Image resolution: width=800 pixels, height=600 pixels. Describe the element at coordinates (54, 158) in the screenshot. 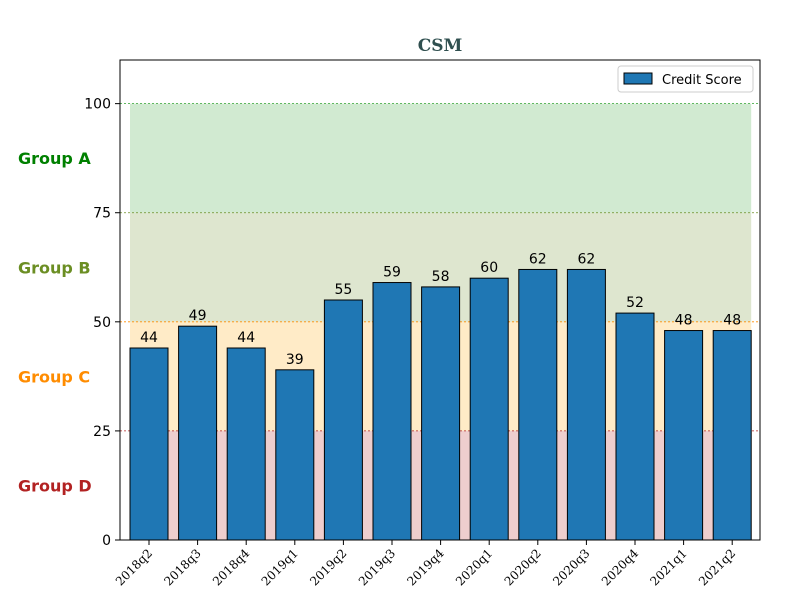

I see `group-label-group-a: Group A` at that location.